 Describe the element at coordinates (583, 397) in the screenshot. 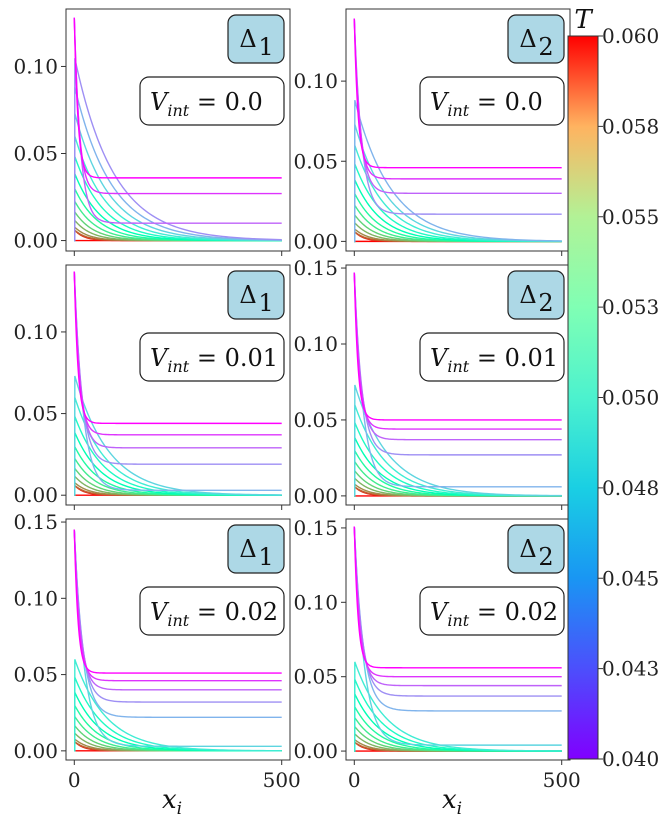

I see `colorbar-bar` at that location.